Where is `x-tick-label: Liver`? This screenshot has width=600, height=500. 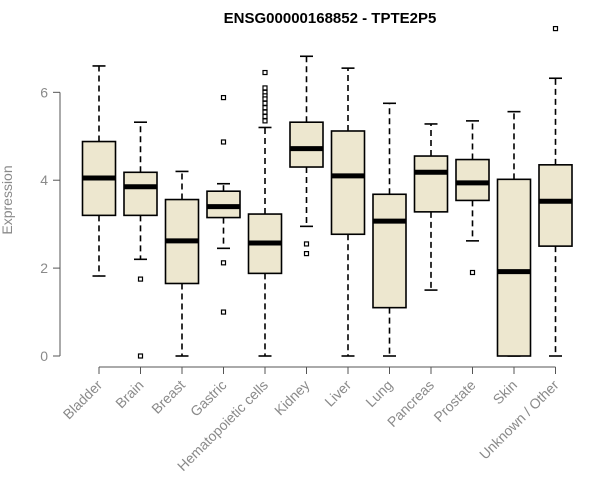 x-tick-label: Liver is located at coordinates (337, 393).